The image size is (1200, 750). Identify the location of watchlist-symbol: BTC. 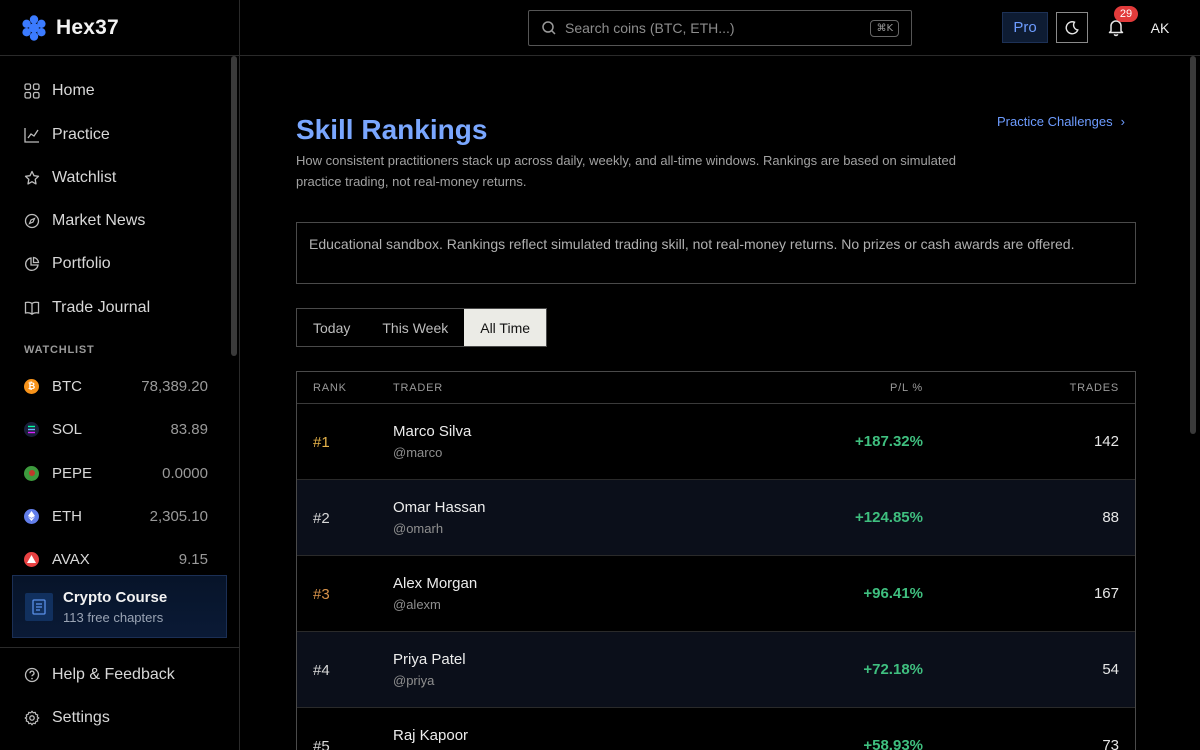
(67, 386).